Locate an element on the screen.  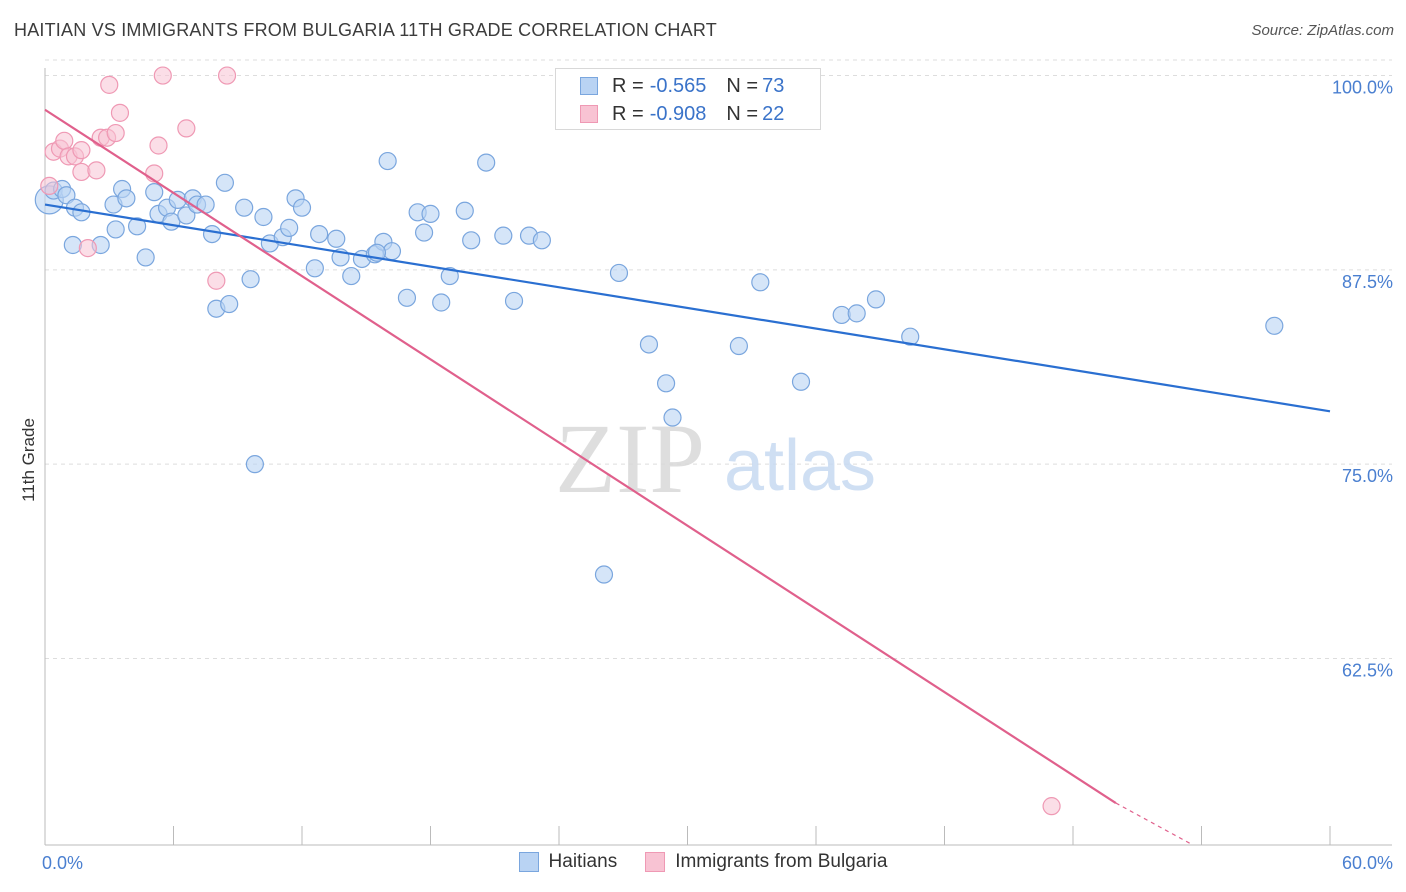
legend-row-haitians: R = -0.565 N = 73 is located at coordinates (670, 86).